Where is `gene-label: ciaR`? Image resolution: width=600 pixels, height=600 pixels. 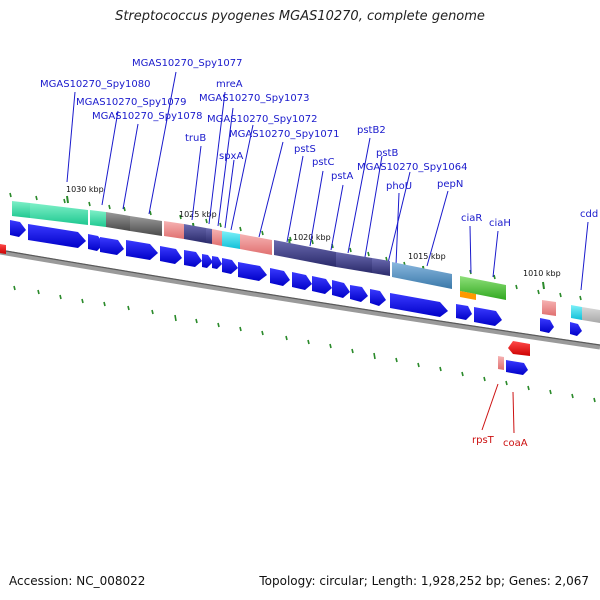 gene-label: ciaR is located at coordinates (471, 218).